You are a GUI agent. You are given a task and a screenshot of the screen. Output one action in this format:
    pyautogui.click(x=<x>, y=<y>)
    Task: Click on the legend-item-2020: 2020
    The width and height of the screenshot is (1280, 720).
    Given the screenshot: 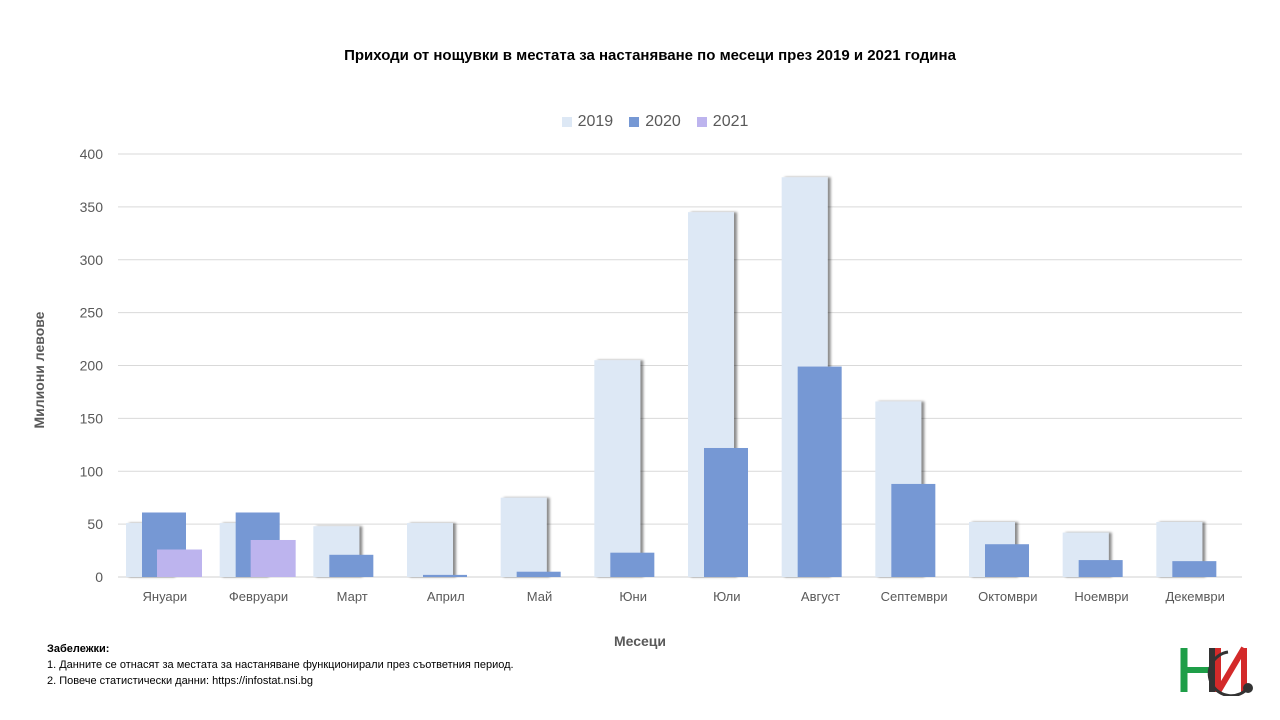 What is the action you would take?
    pyautogui.click(x=655, y=122)
    